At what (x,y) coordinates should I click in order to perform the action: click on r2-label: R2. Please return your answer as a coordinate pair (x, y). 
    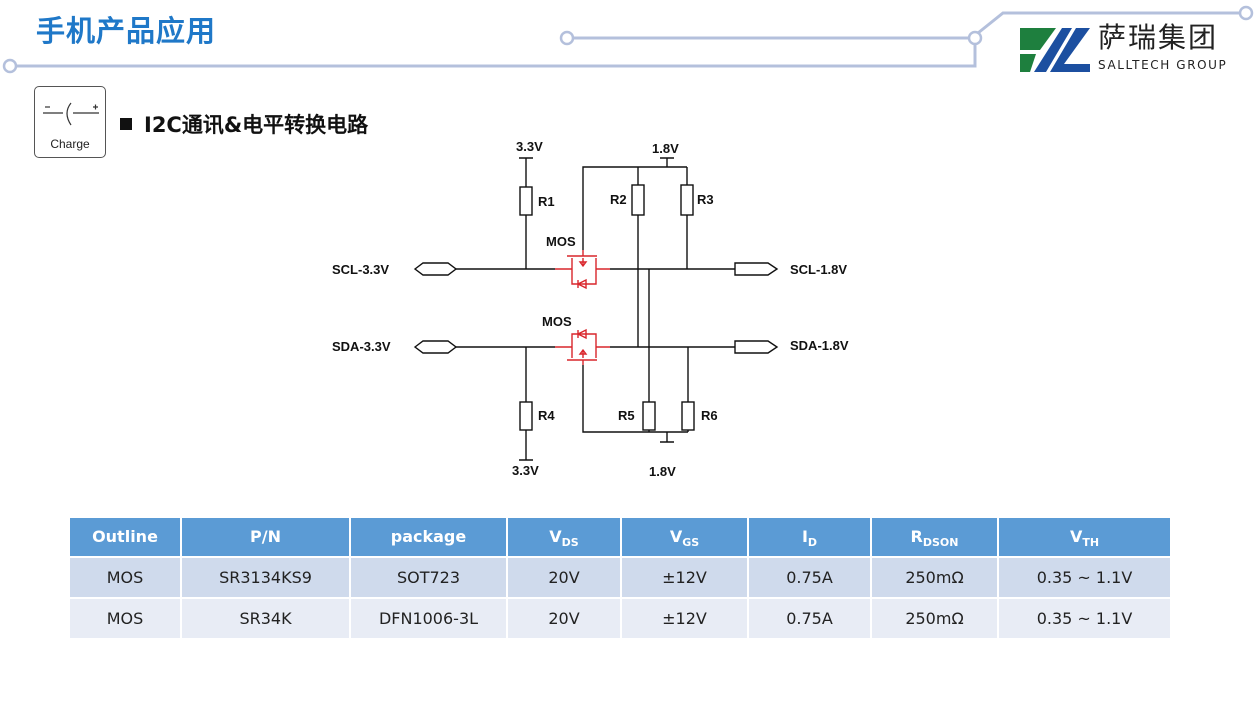
    Looking at the image, I should click on (618, 199).